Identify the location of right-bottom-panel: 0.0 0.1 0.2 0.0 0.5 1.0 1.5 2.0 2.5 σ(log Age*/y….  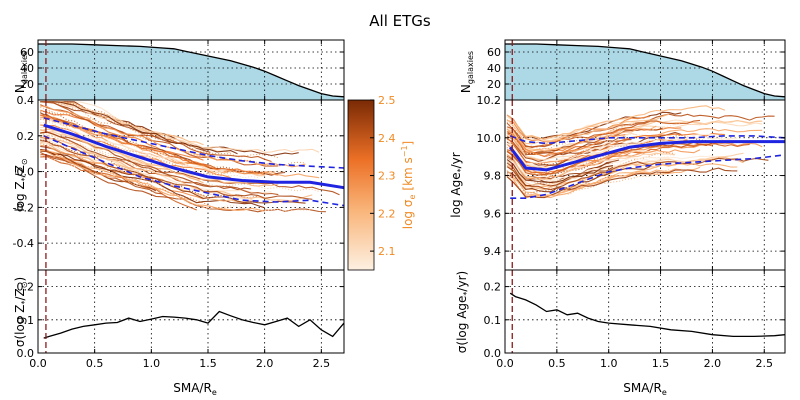
(620, 319).